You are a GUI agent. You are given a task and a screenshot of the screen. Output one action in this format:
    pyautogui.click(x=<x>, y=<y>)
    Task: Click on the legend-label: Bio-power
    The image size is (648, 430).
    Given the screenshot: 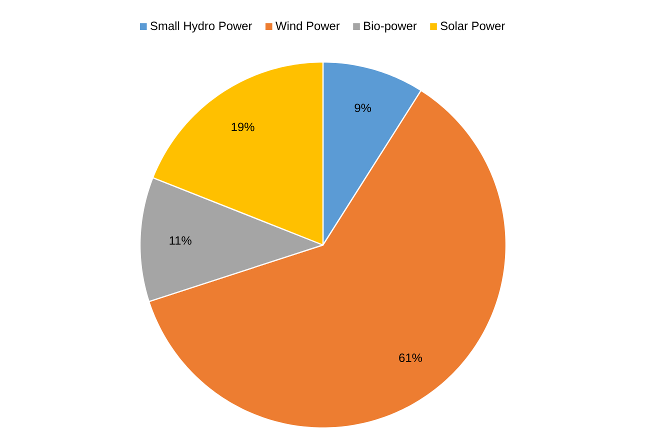 What is the action you would take?
    pyautogui.click(x=390, y=26)
    